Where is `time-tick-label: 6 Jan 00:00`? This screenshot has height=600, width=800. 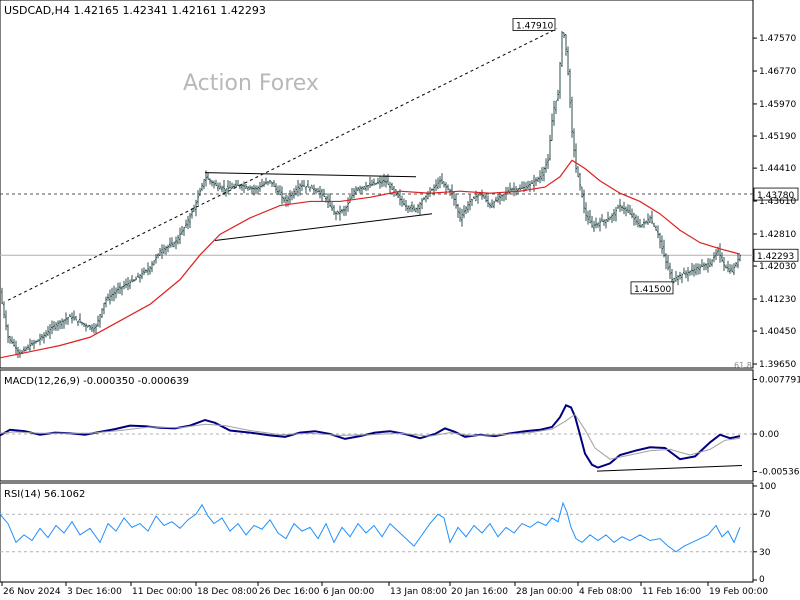 time-tick-label: 6 Jan 00:00 is located at coordinates (349, 592).